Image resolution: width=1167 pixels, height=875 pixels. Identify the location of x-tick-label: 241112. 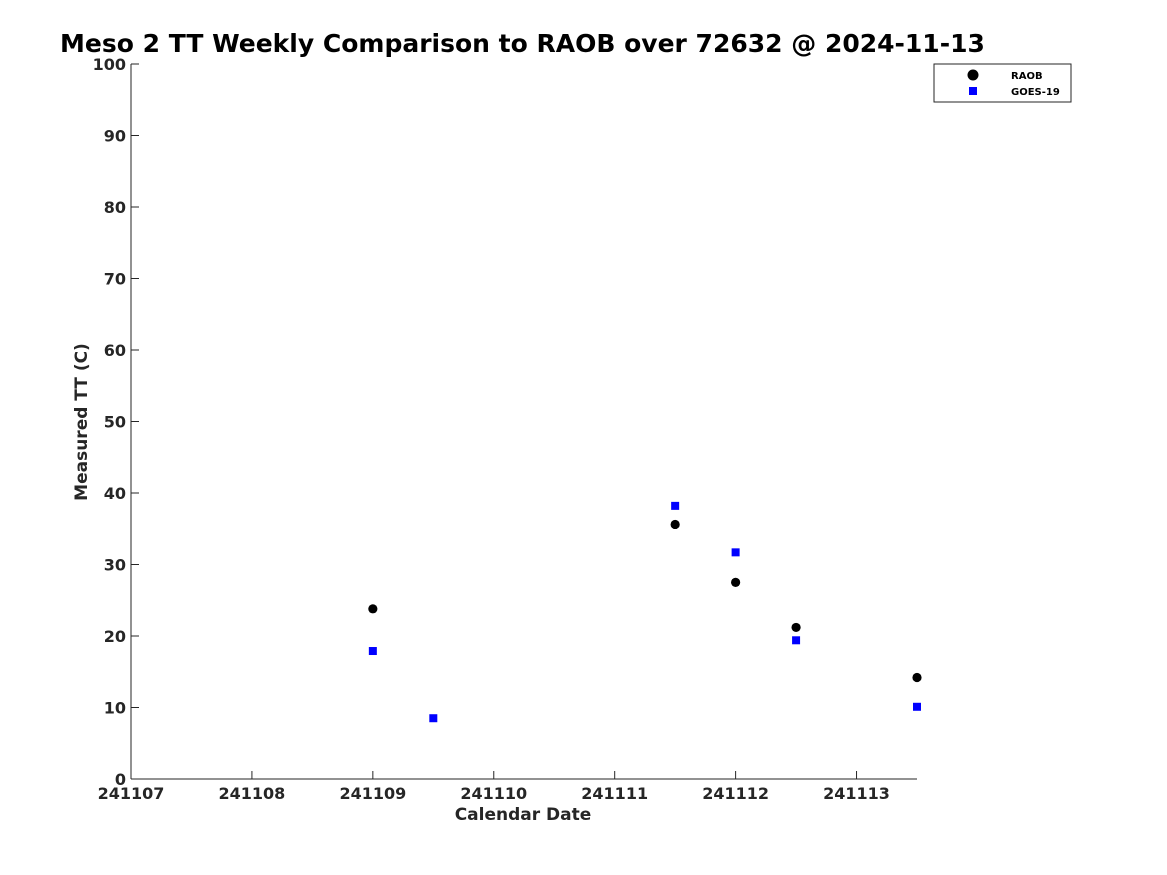
(735, 793).